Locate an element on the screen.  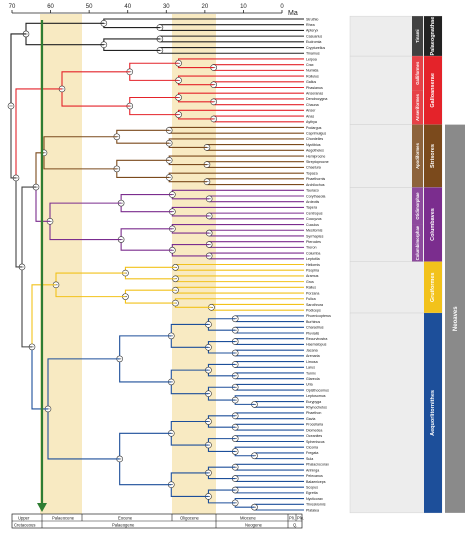
taxon-label: Charadrius is located at coordinates (315, 328).